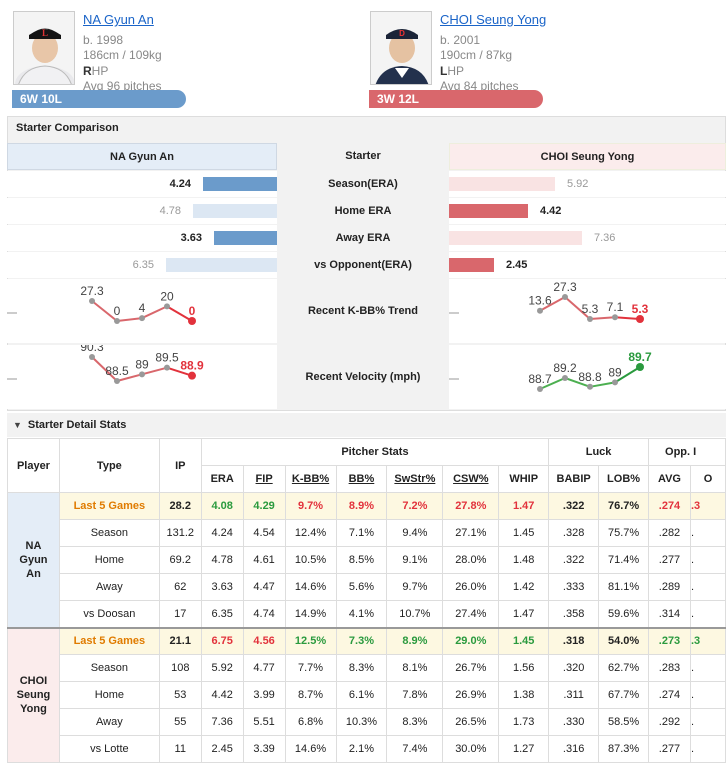  Describe the element at coordinates (574, 614) in the screenshot. I see `stat-cell: .358` at that location.